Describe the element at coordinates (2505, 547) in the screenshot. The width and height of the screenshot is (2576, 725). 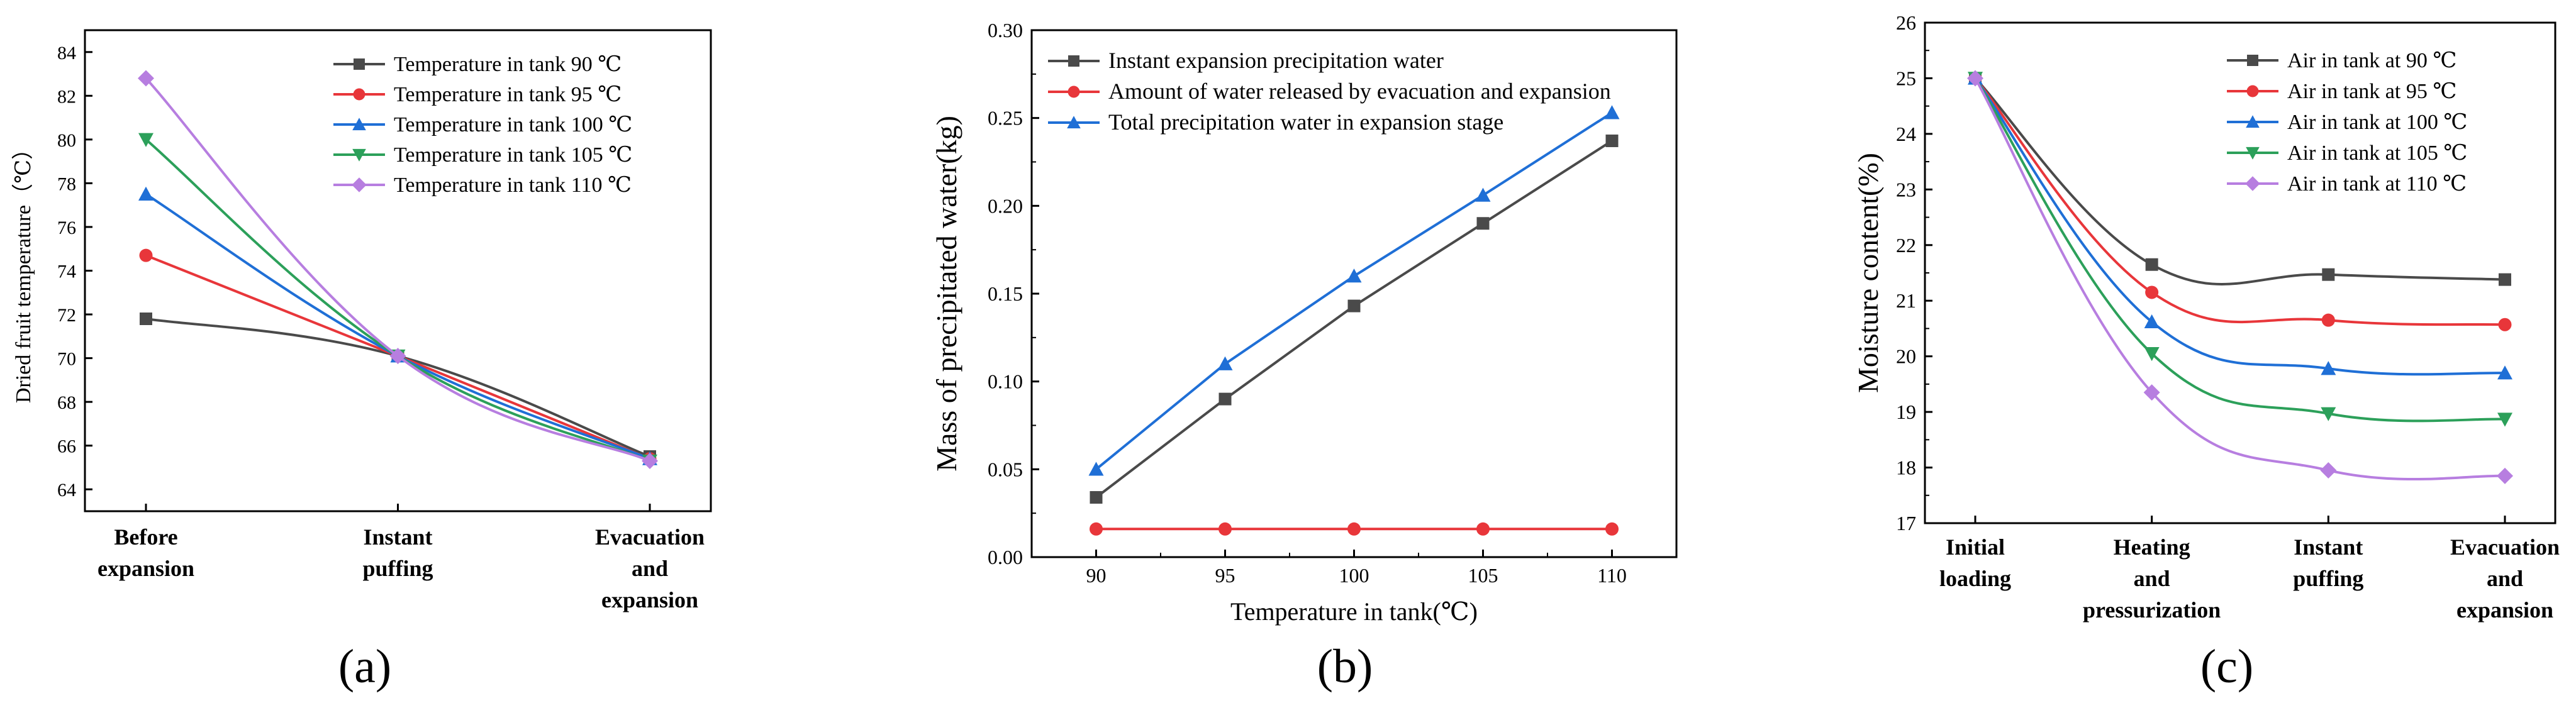
I see `x-category-label: Evacuation` at that location.